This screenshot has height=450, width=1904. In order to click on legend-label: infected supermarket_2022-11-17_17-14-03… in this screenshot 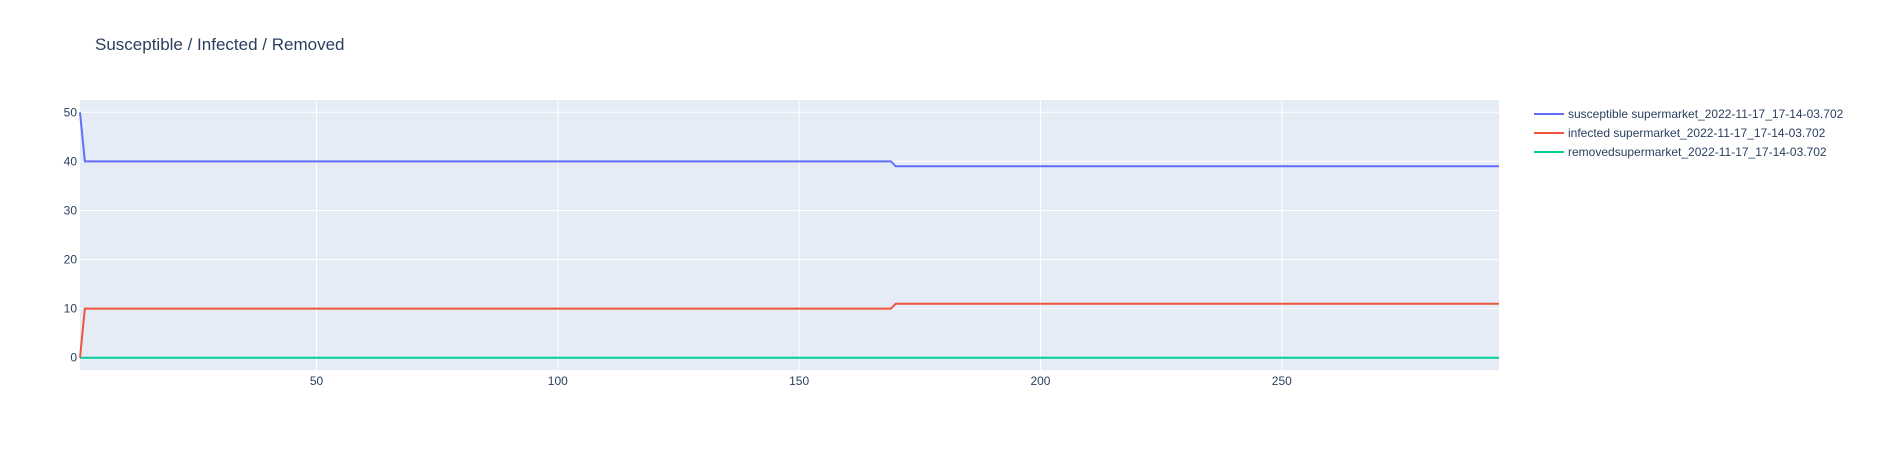, I will do `click(1697, 133)`.